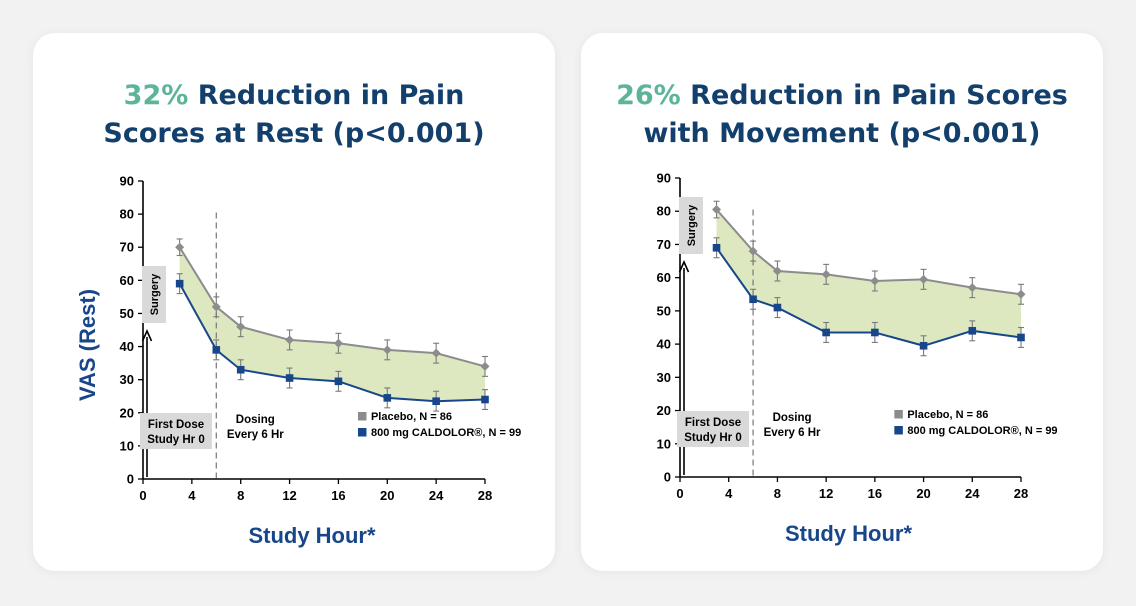 The height and width of the screenshot is (606, 1136). What do you see at coordinates (87, 345) in the screenshot?
I see `y-axis-title: VAS (Rest)` at bounding box center [87, 345].